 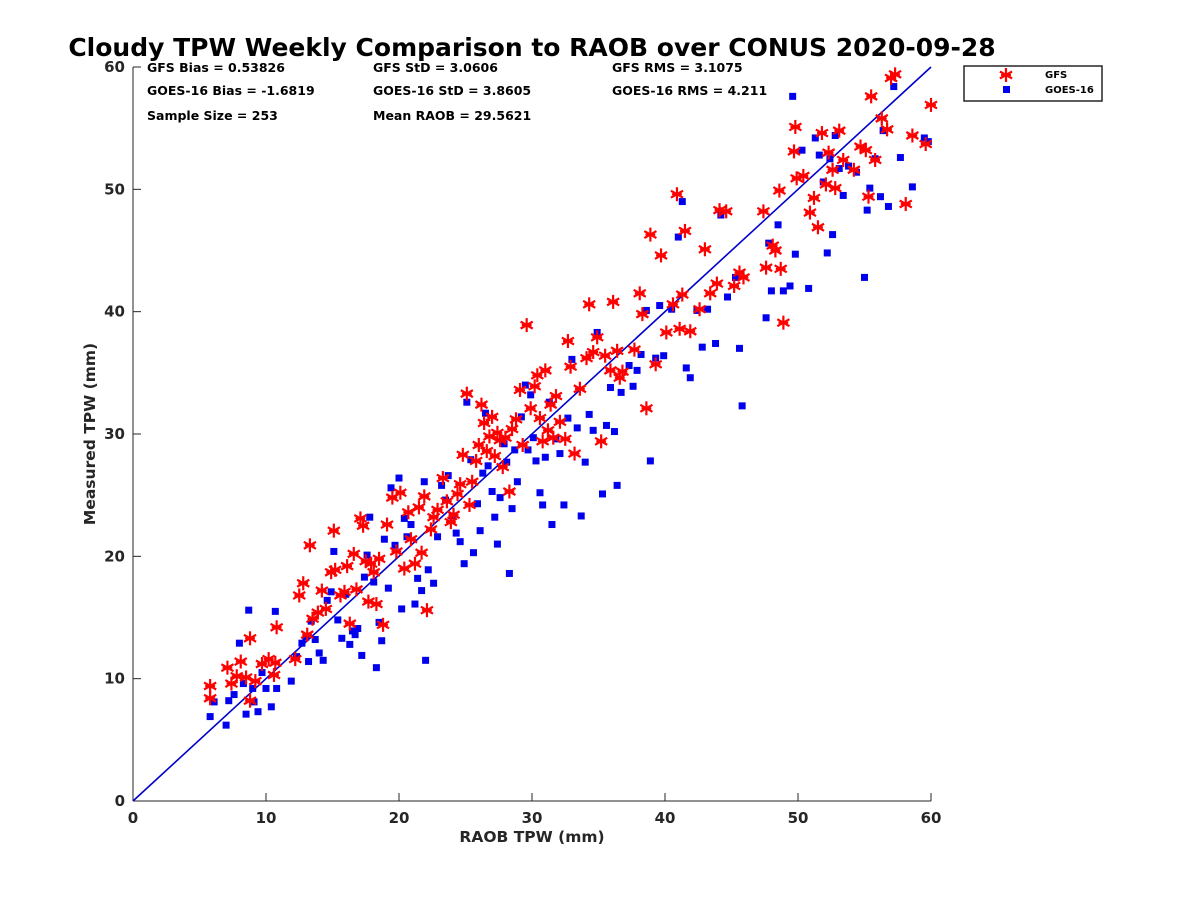 I want to click on y-axis-label: Measured TPW (mm), so click(x=90, y=434).